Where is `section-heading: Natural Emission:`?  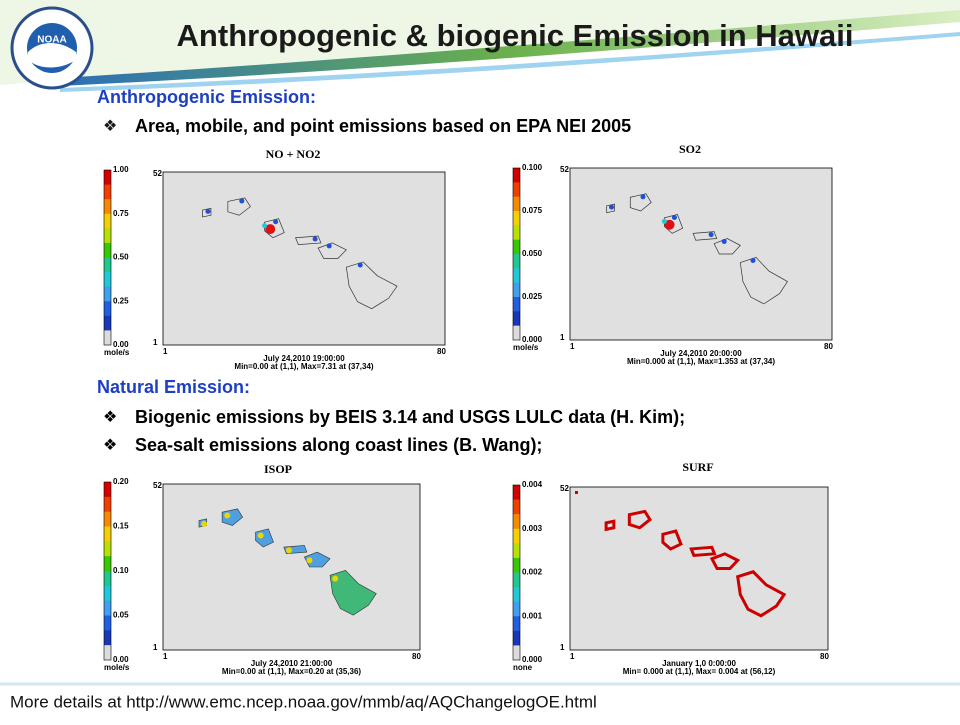
section-heading: Natural Emission: is located at coordinates (173, 387).